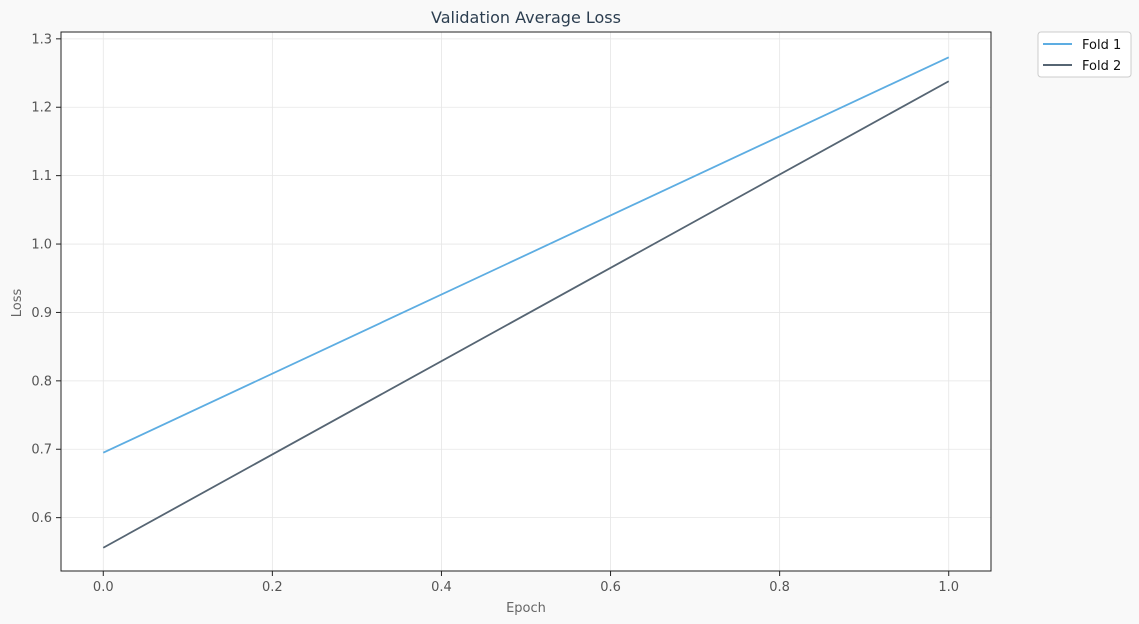  What do you see at coordinates (526, 17) in the screenshot?
I see `chart-title: Validation Average Loss` at bounding box center [526, 17].